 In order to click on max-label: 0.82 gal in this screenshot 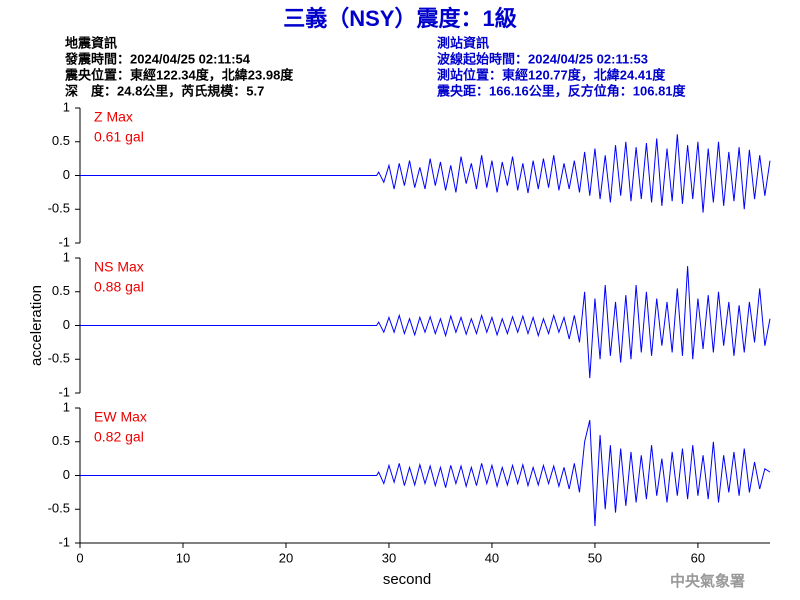, I will do `click(119, 437)`.